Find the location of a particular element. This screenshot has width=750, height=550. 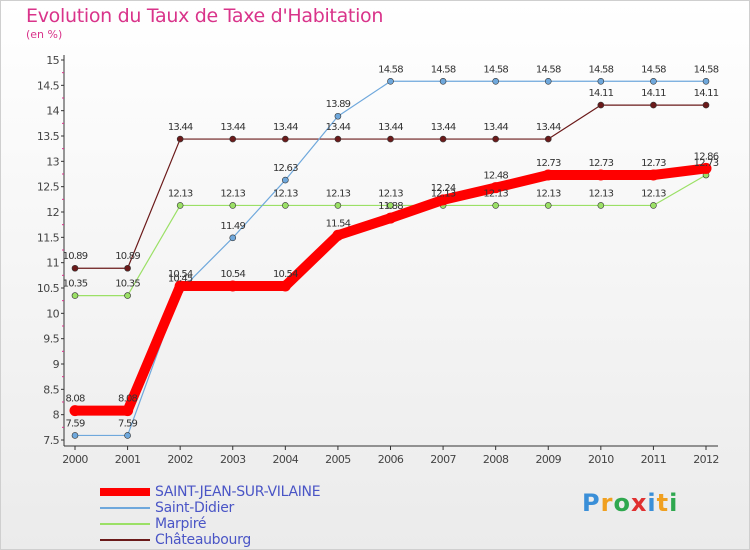

legend-item: Châteaubourg is located at coordinates (230, 540).